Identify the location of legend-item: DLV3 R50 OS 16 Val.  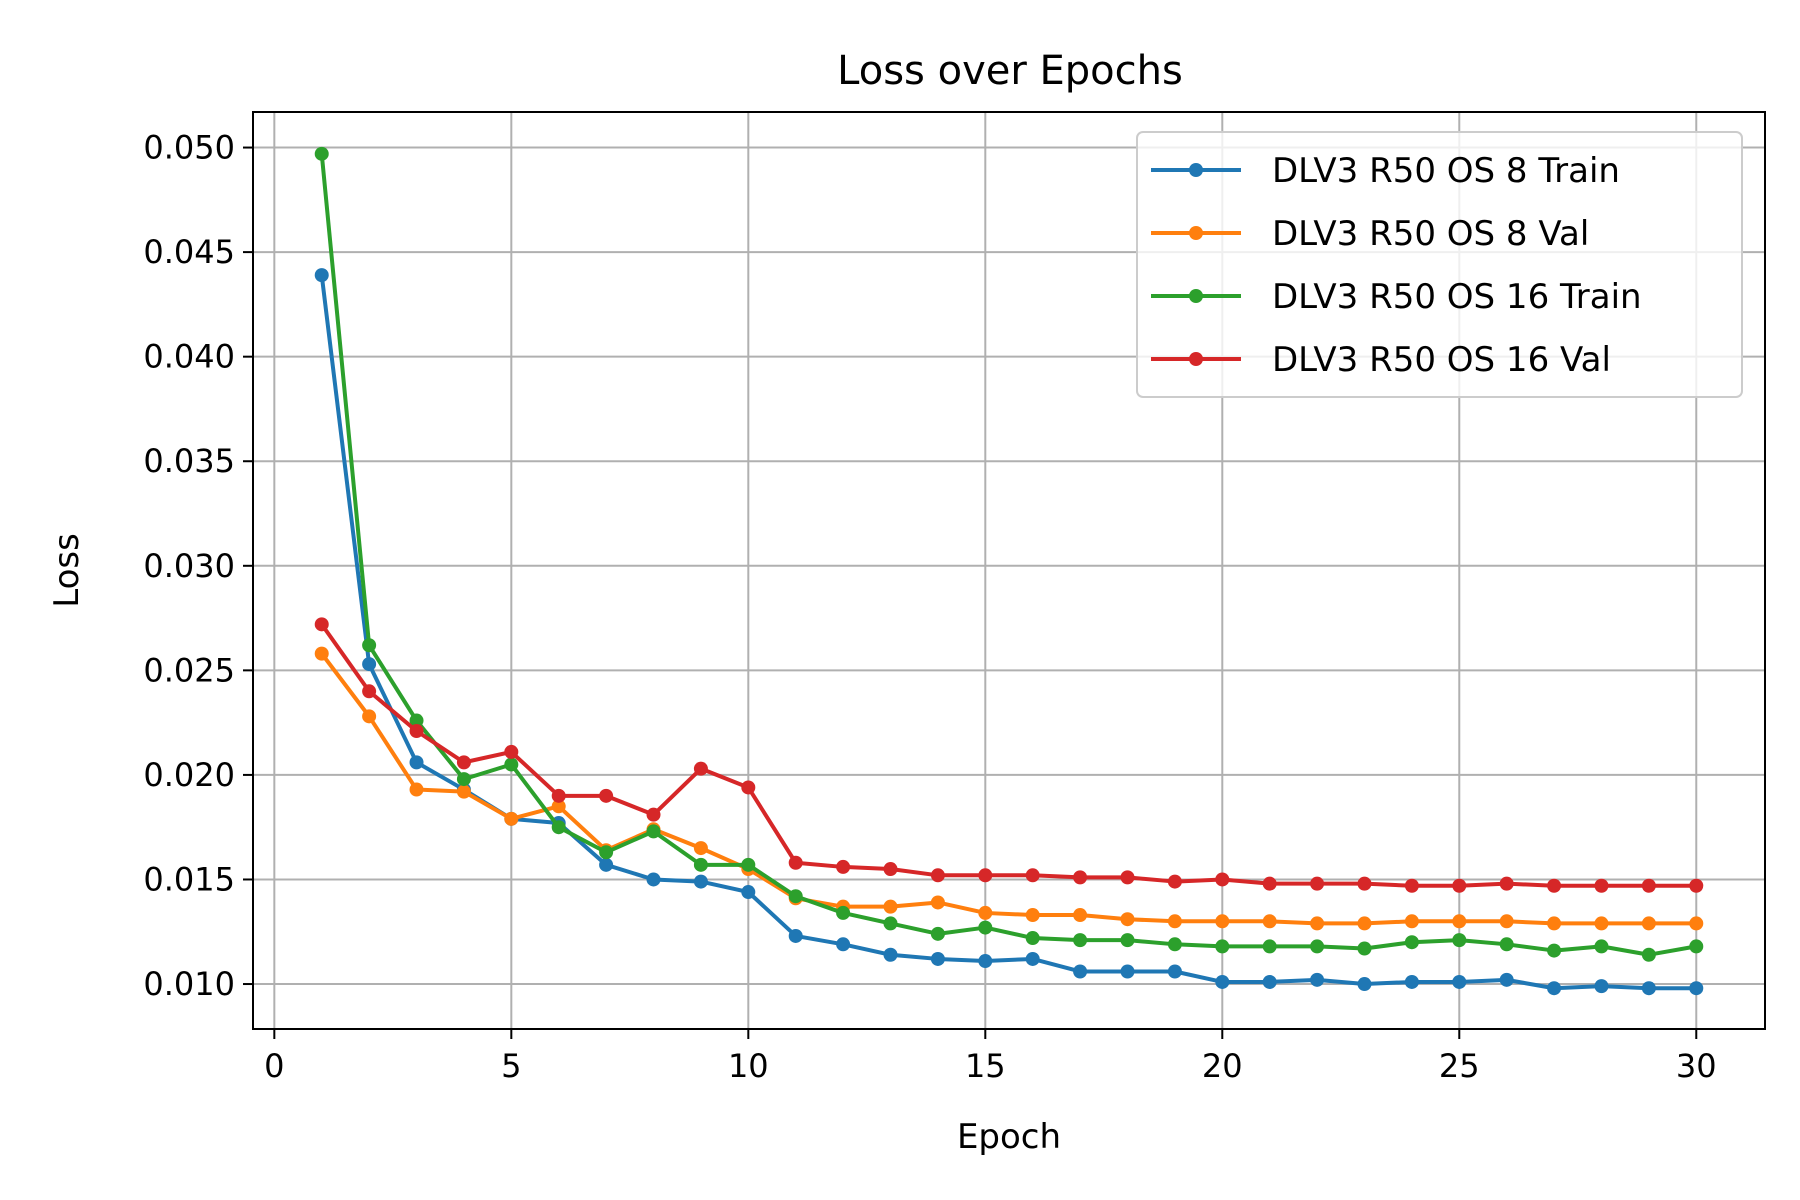
(1381, 360).